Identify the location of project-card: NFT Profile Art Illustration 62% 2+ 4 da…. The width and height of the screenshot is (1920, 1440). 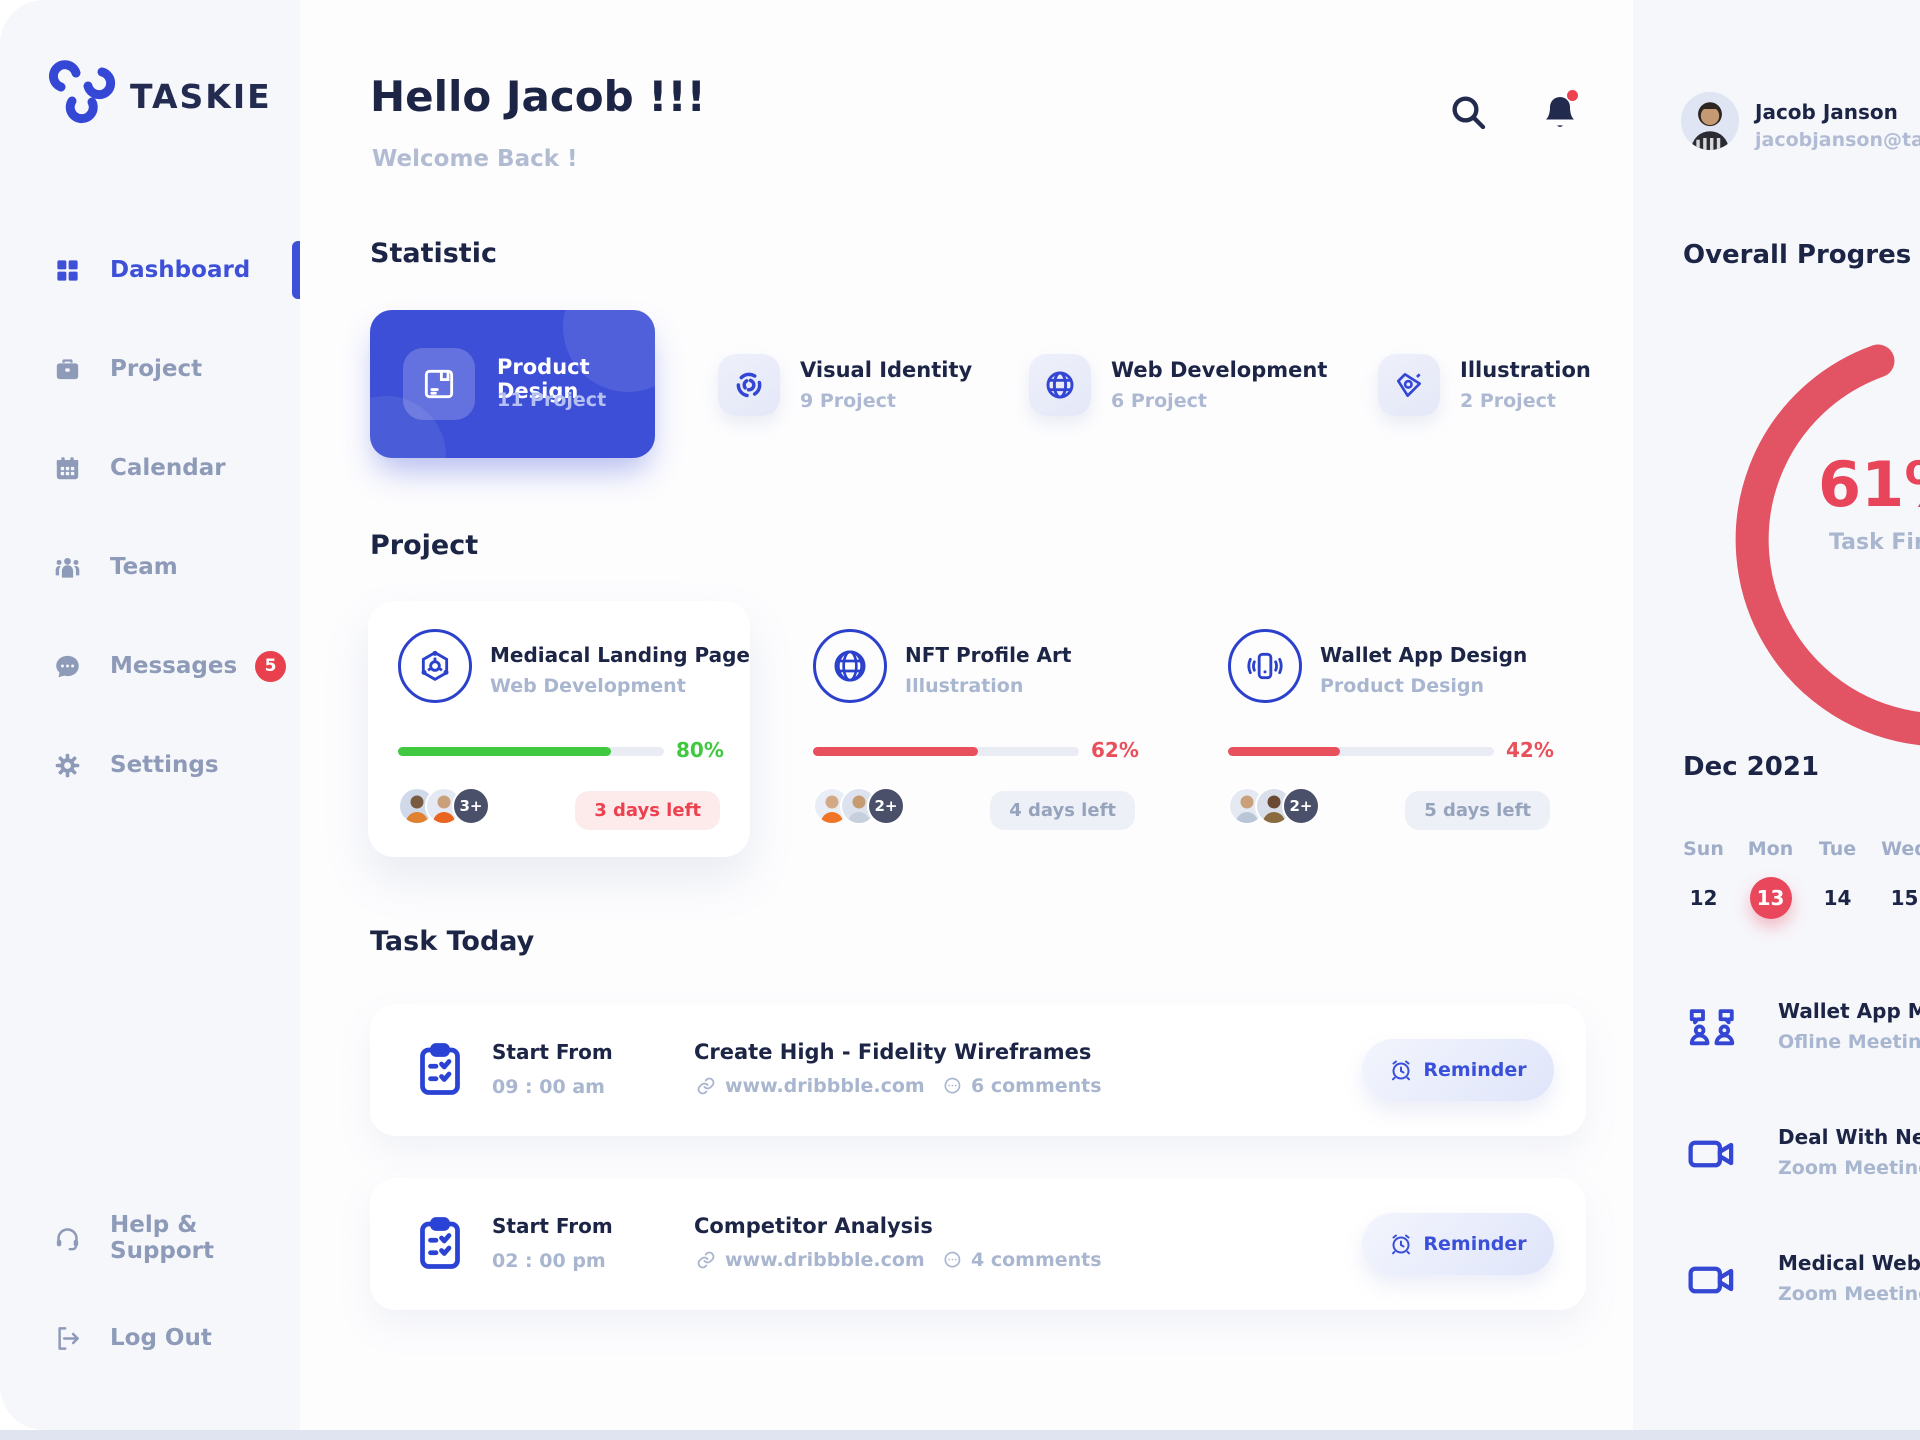
(974, 729).